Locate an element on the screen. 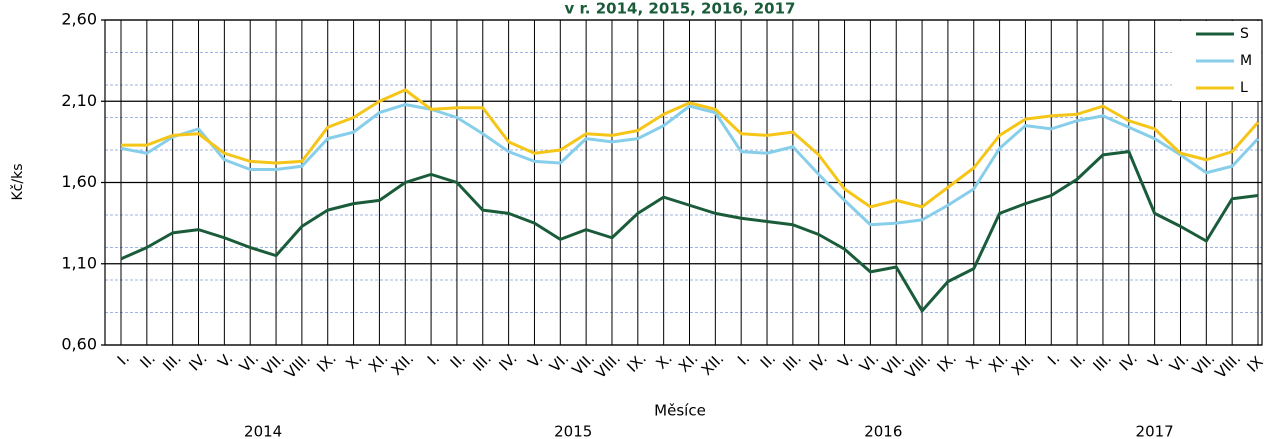 Image resolution: width=1264 pixels, height=439 pixels. year-label: 2016 is located at coordinates (883, 431).